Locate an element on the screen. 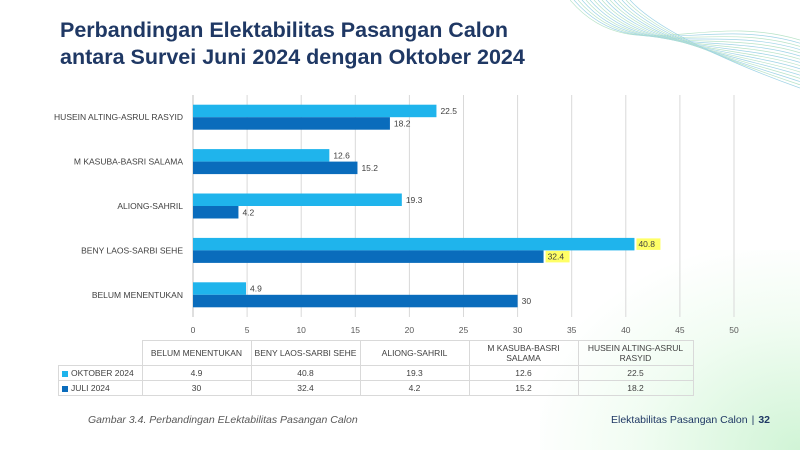 The width and height of the screenshot is (800, 450). x-tick-label: 30 is located at coordinates (518, 330).